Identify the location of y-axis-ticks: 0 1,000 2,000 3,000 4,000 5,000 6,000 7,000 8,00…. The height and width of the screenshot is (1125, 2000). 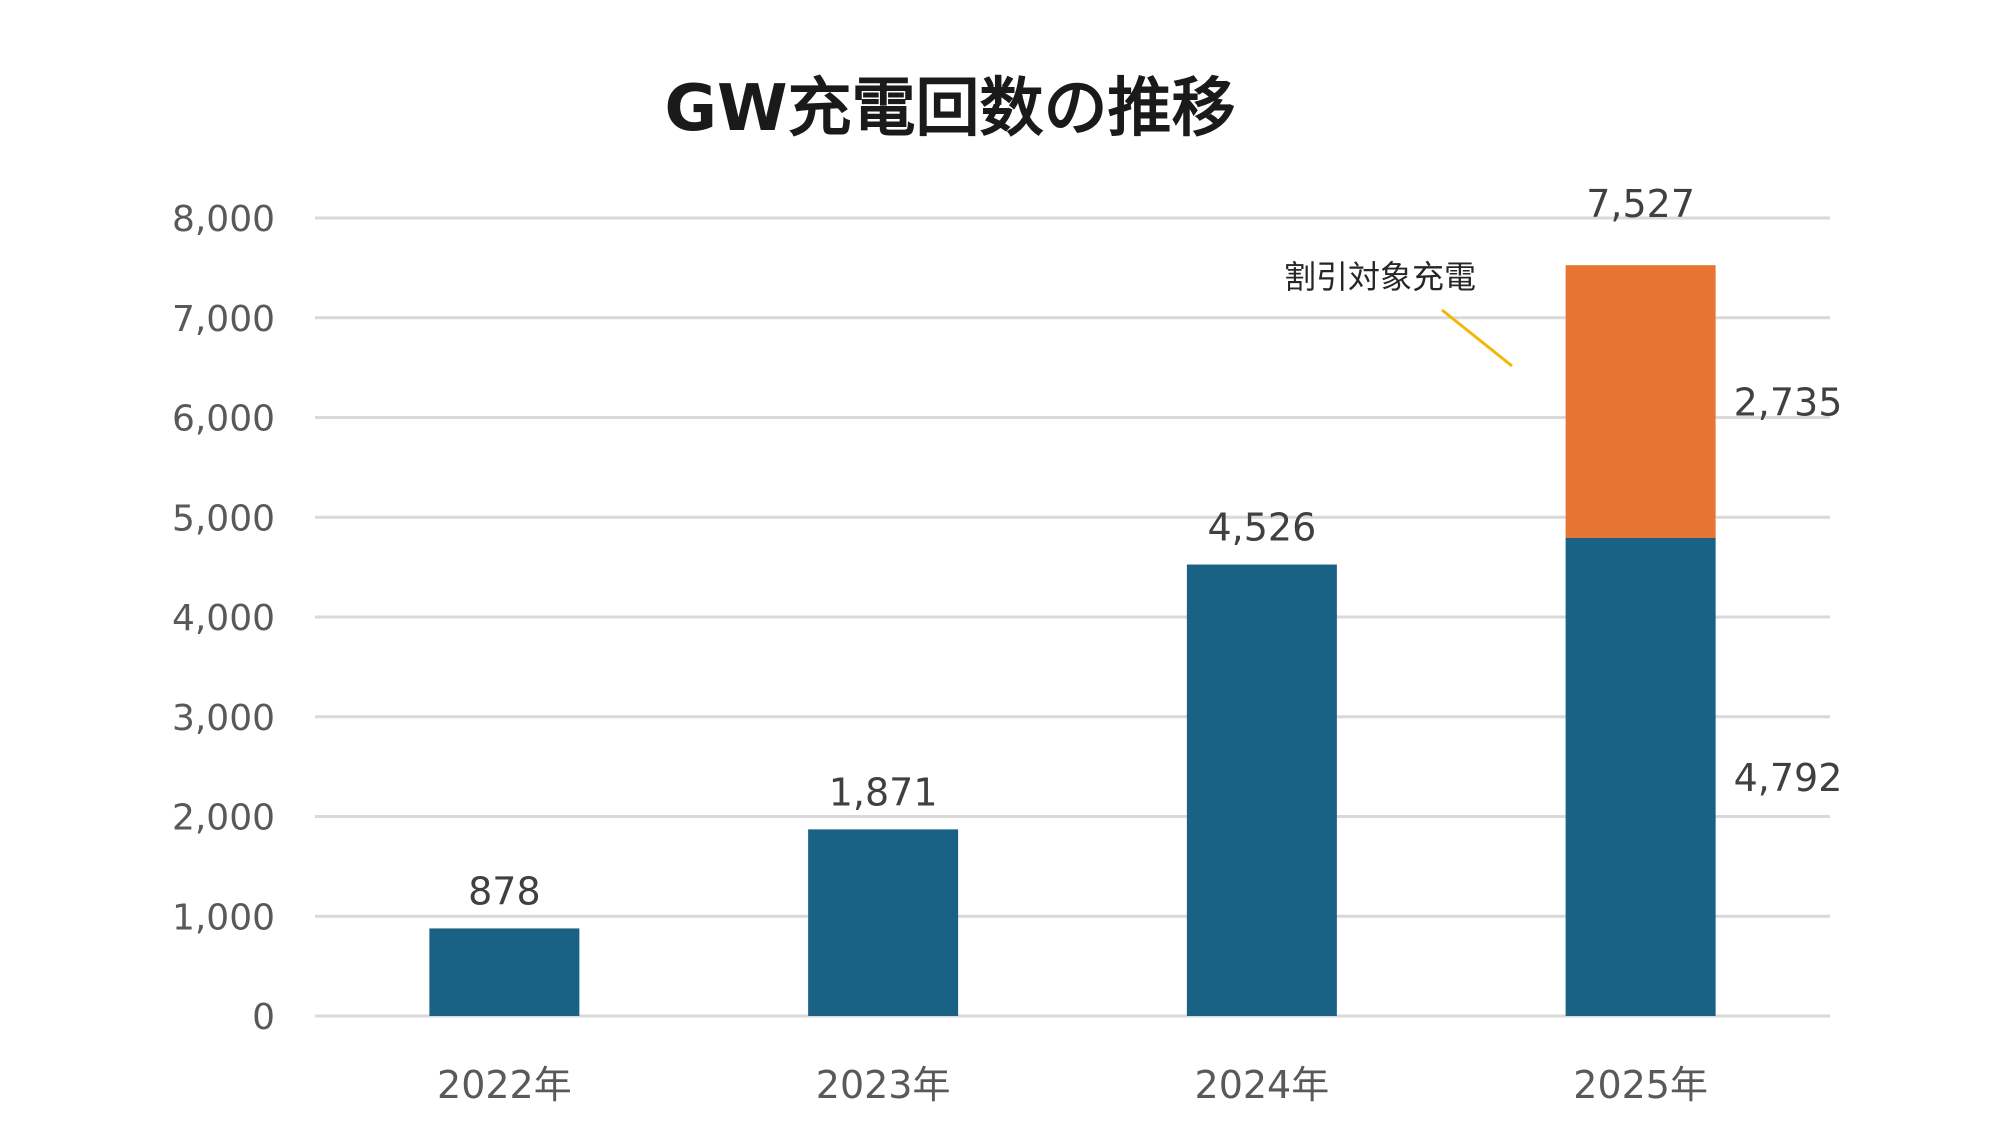
(223, 618).